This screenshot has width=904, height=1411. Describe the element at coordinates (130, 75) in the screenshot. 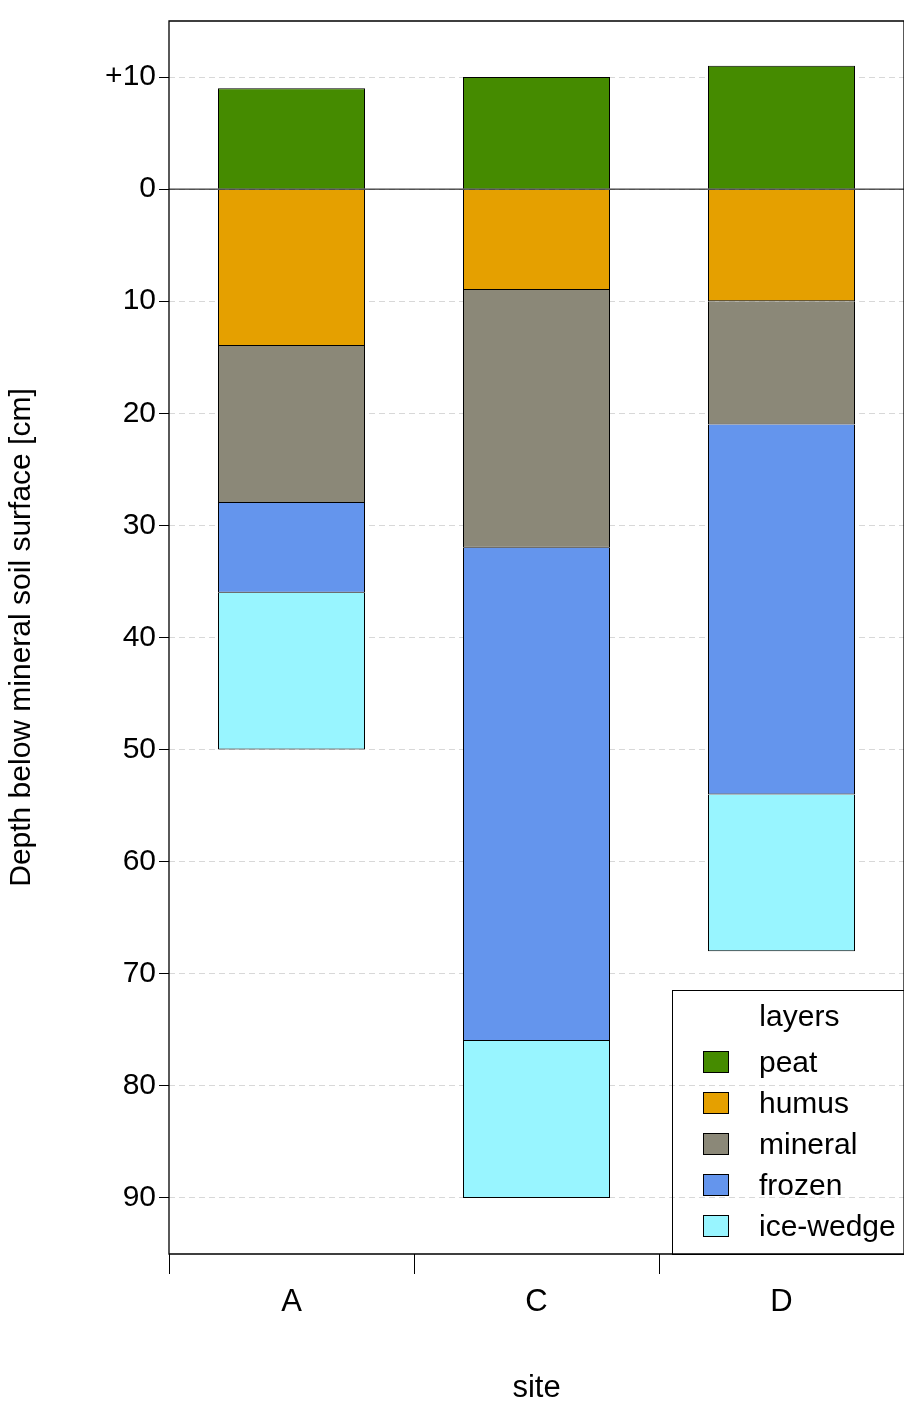

I see `y-tick-label: +10` at that location.